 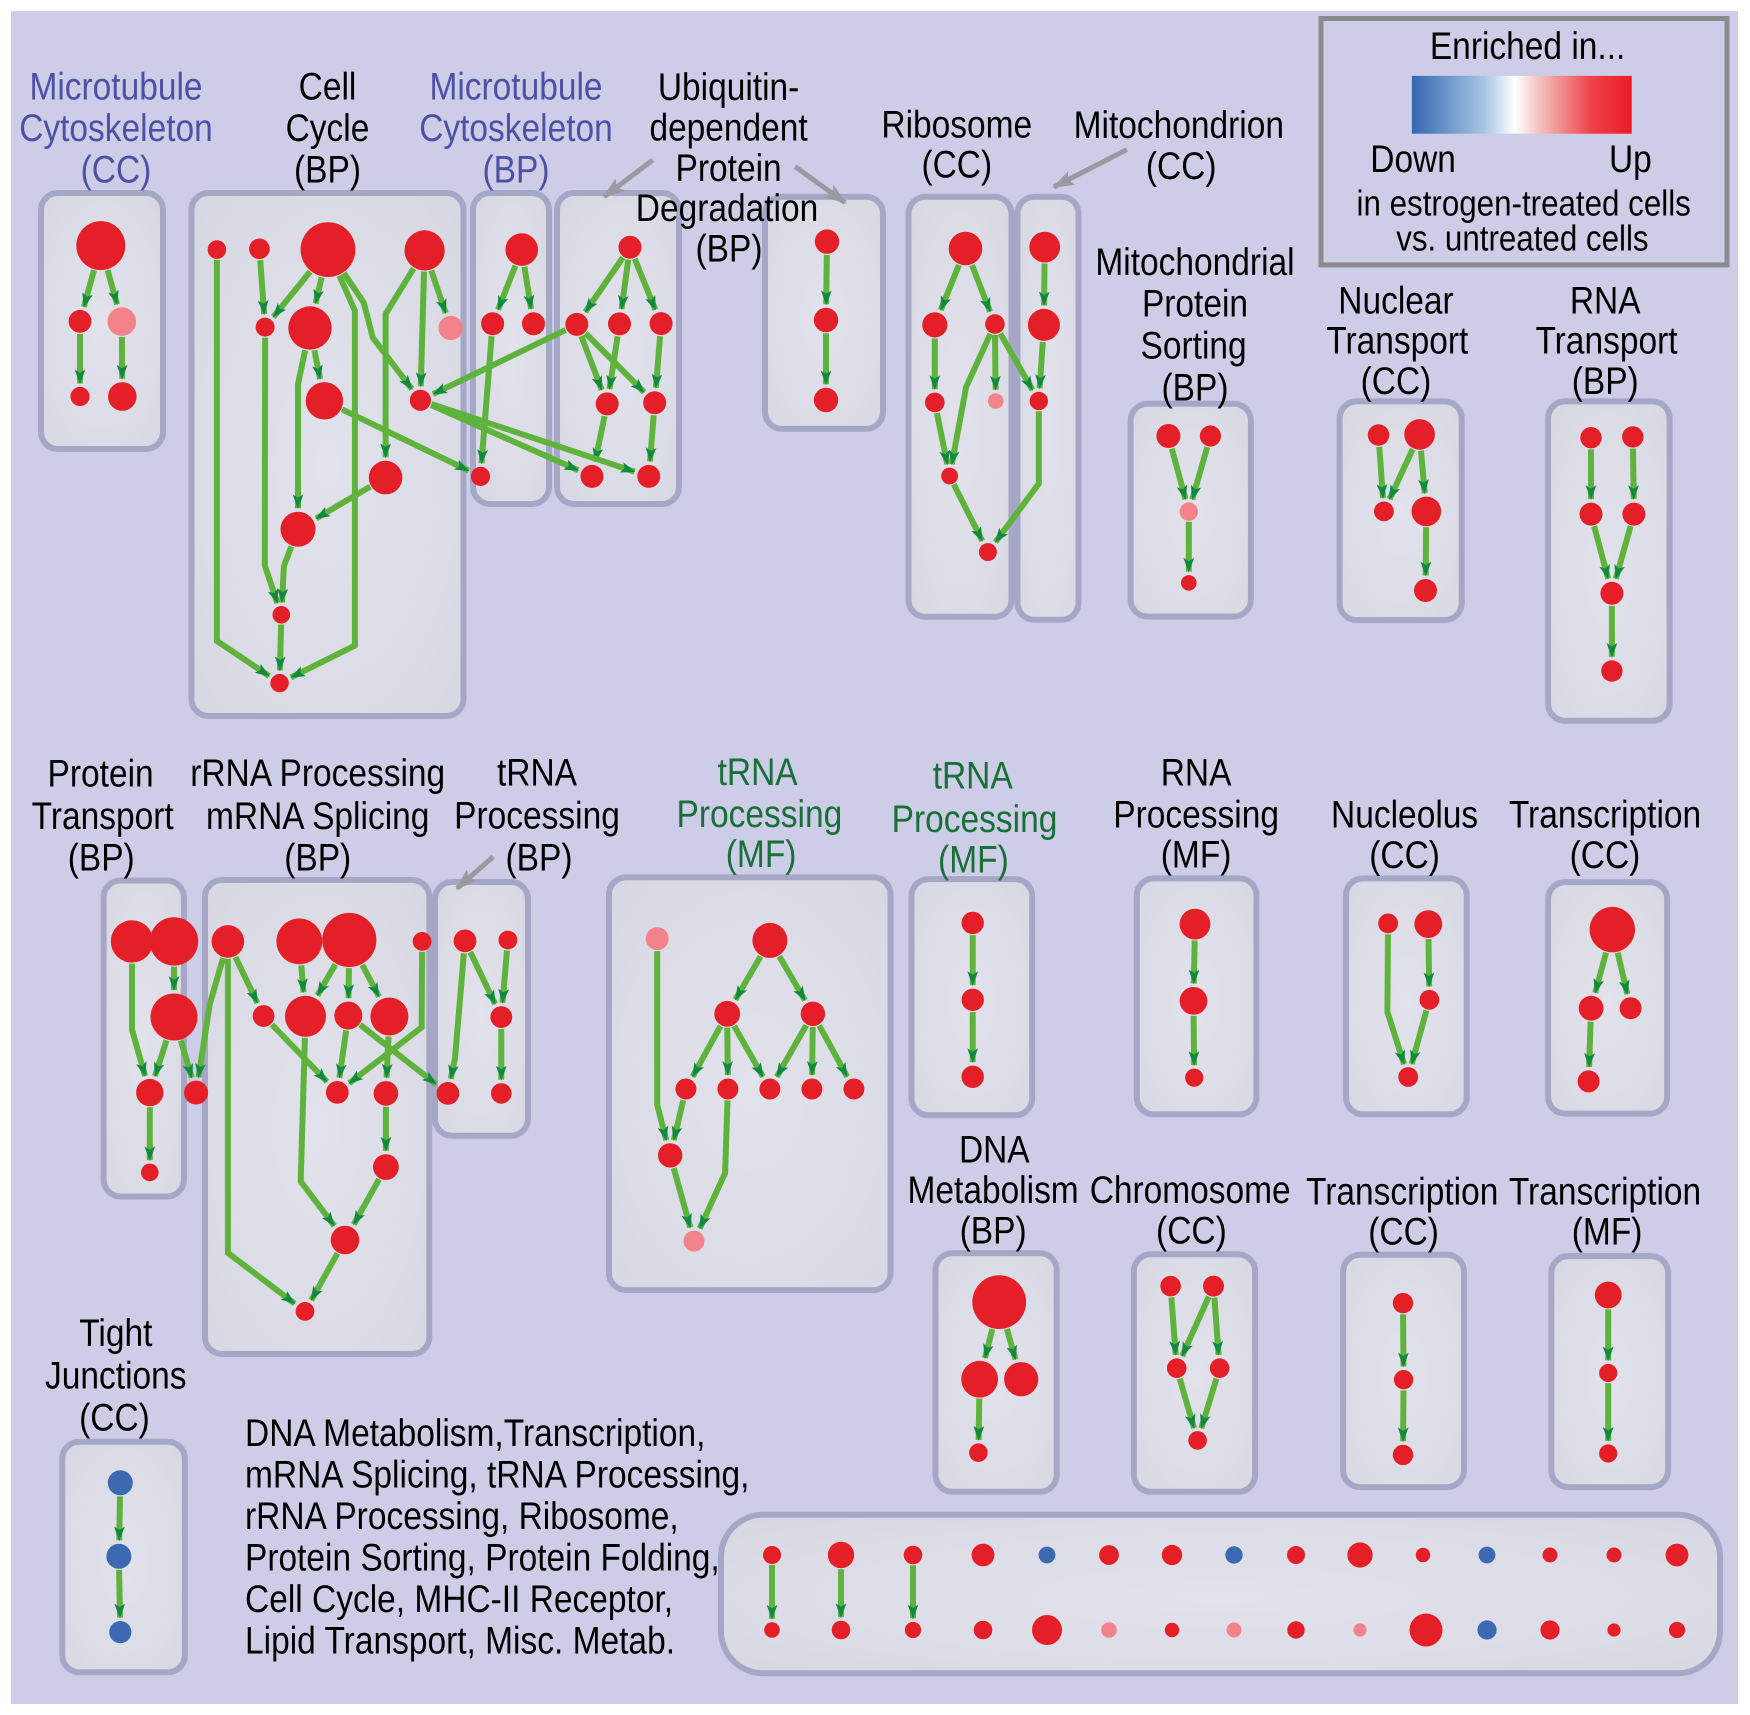 What do you see at coordinates (956, 124) in the screenshot?
I see `svg-text: Ribosome` at bounding box center [956, 124].